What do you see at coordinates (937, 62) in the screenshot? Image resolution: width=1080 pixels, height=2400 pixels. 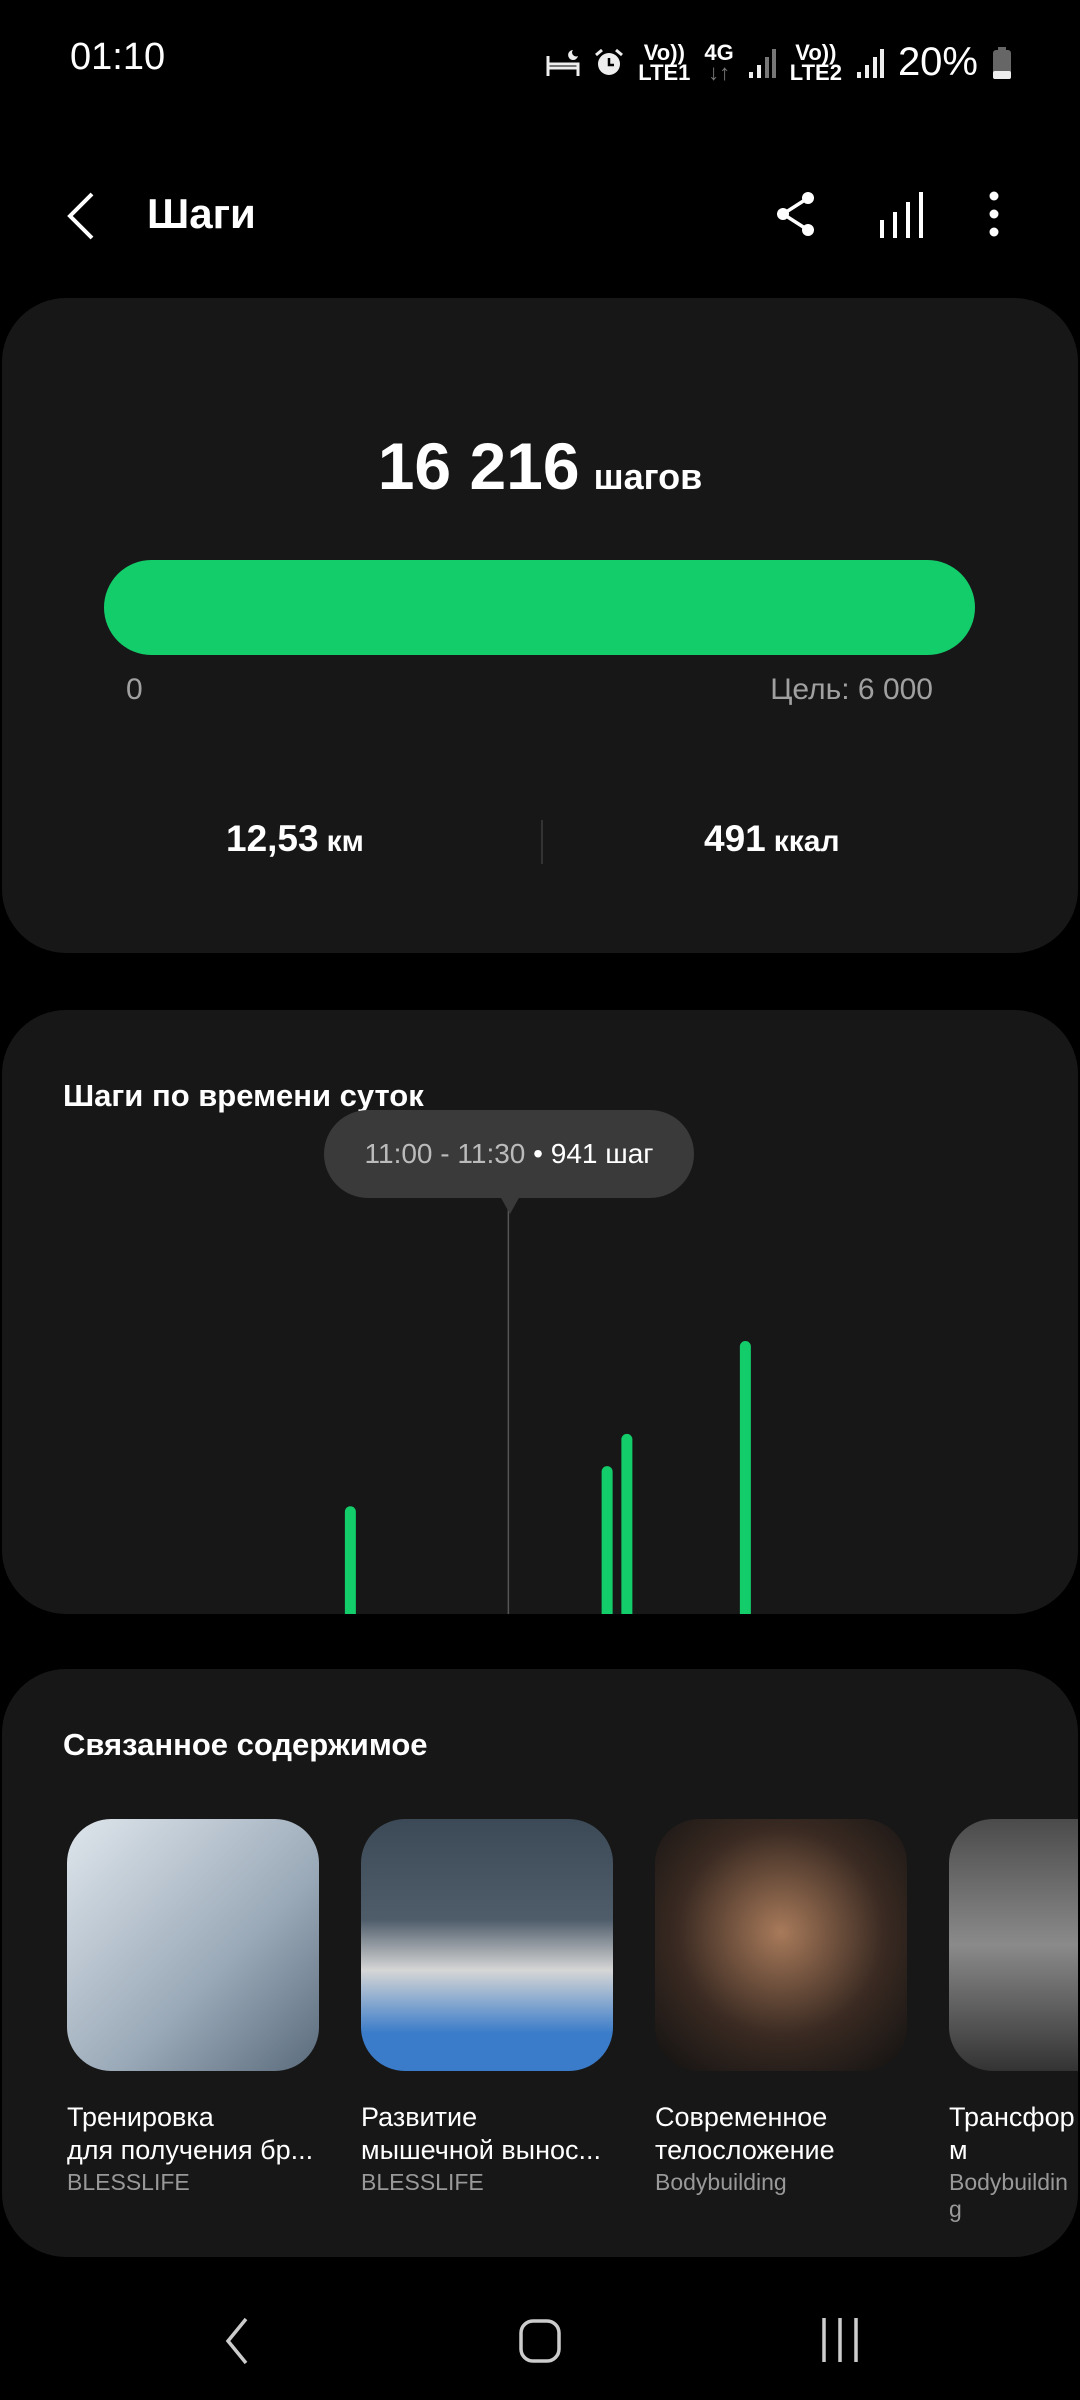 I see `battery-percent: 20%` at bounding box center [937, 62].